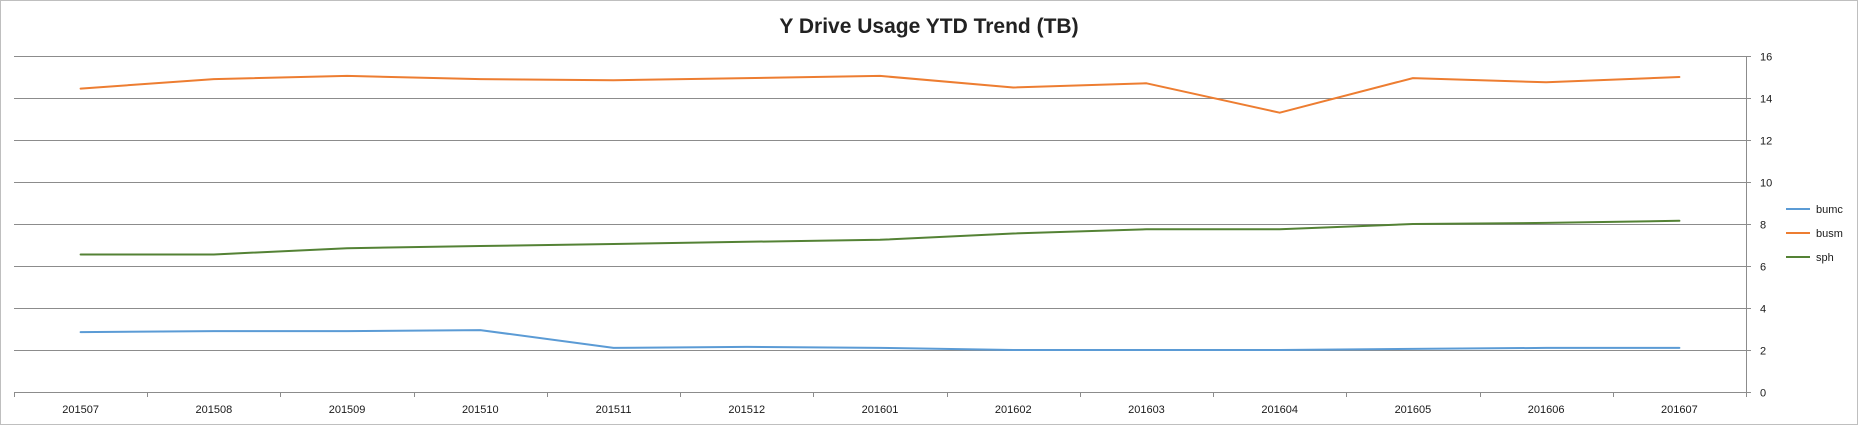 Image resolution: width=1858 pixels, height=425 pixels. Describe the element at coordinates (1679, 410) in the screenshot. I see `x-tick-label: 201607` at that location.